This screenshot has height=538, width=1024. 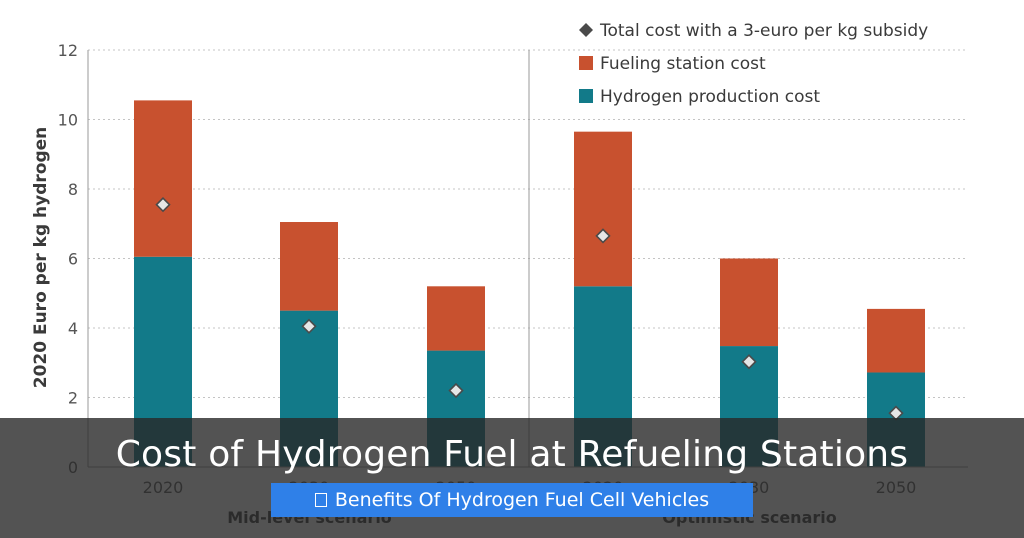 What do you see at coordinates (586, 30) in the screenshot?
I see `legend-marker-subsidy` at bounding box center [586, 30].